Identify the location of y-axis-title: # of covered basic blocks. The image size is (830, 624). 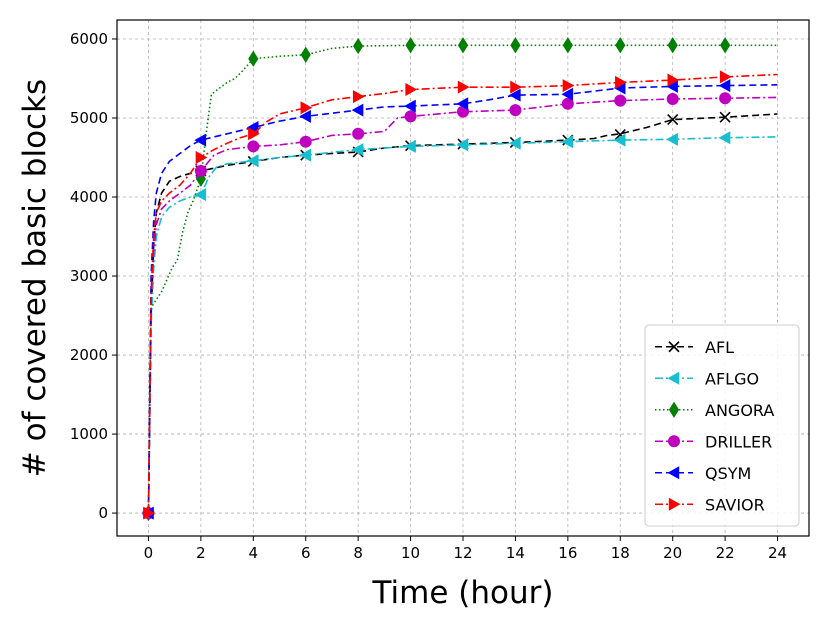
(35, 278).